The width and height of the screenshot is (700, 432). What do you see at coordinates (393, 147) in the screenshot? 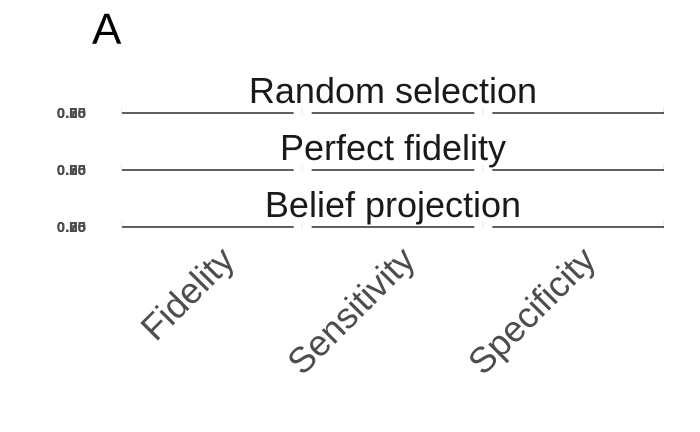
I see `facet-title: Perfect fidelity` at bounding box center [393, 147].